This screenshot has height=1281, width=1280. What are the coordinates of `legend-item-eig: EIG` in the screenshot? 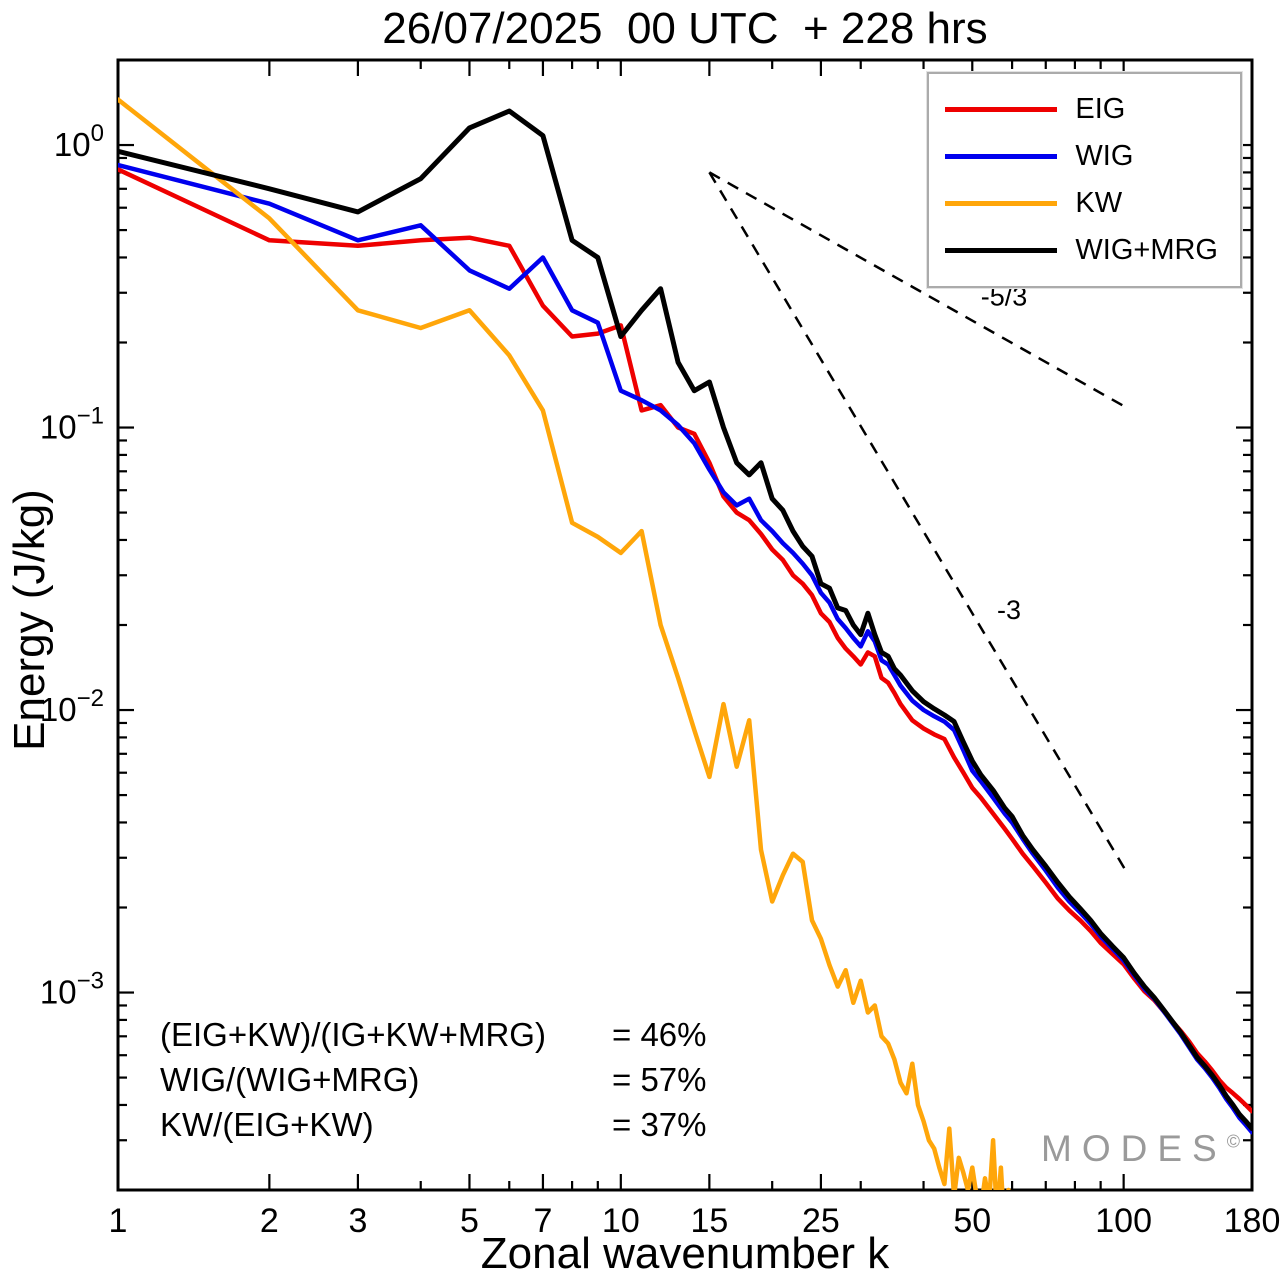 It's located at (1081, 109).